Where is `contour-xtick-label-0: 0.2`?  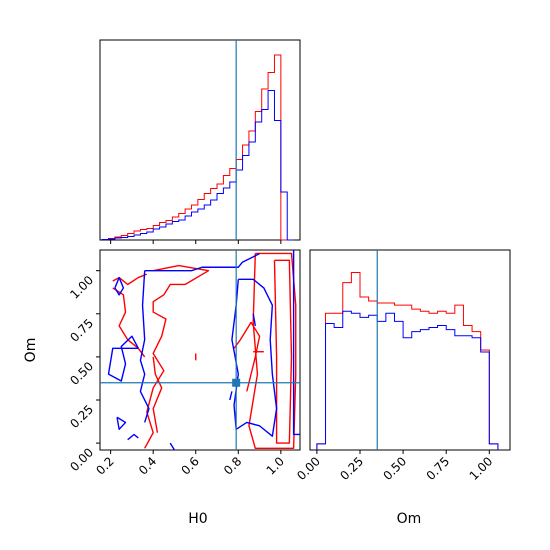
contour-xtick-label-0: 0.2 is located at coordinates (104, 465).